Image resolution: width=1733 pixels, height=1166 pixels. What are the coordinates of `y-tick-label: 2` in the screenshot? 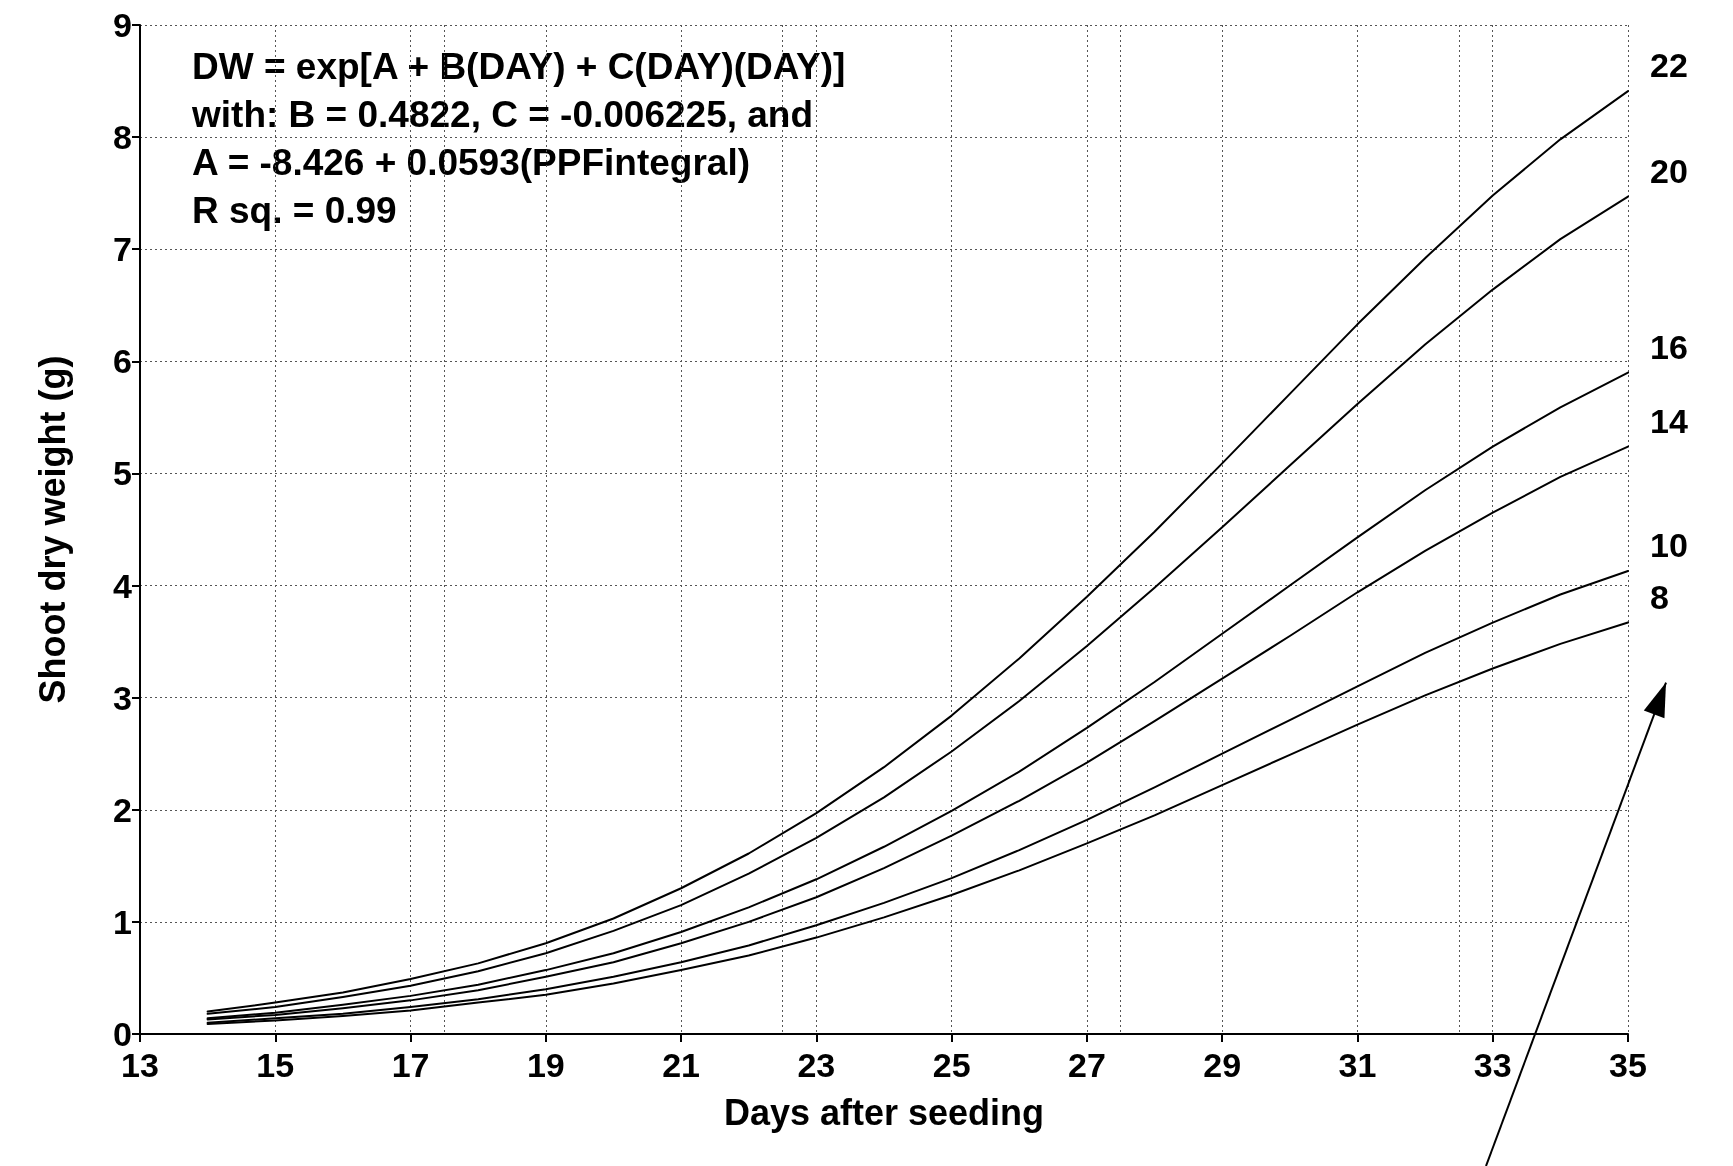 It's located at (122, 809).